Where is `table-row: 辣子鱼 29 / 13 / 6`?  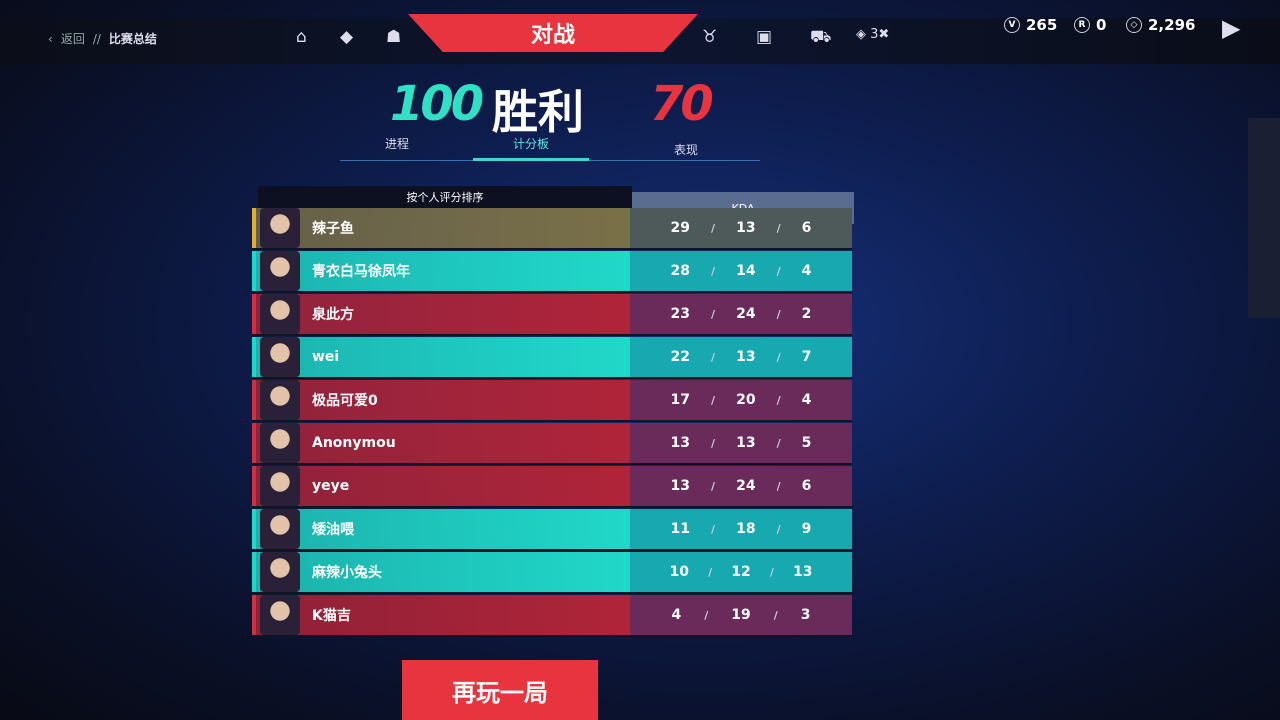
table-row: 辣子鱼 29 / 13 / 6 is located at coordinates (552, 229).